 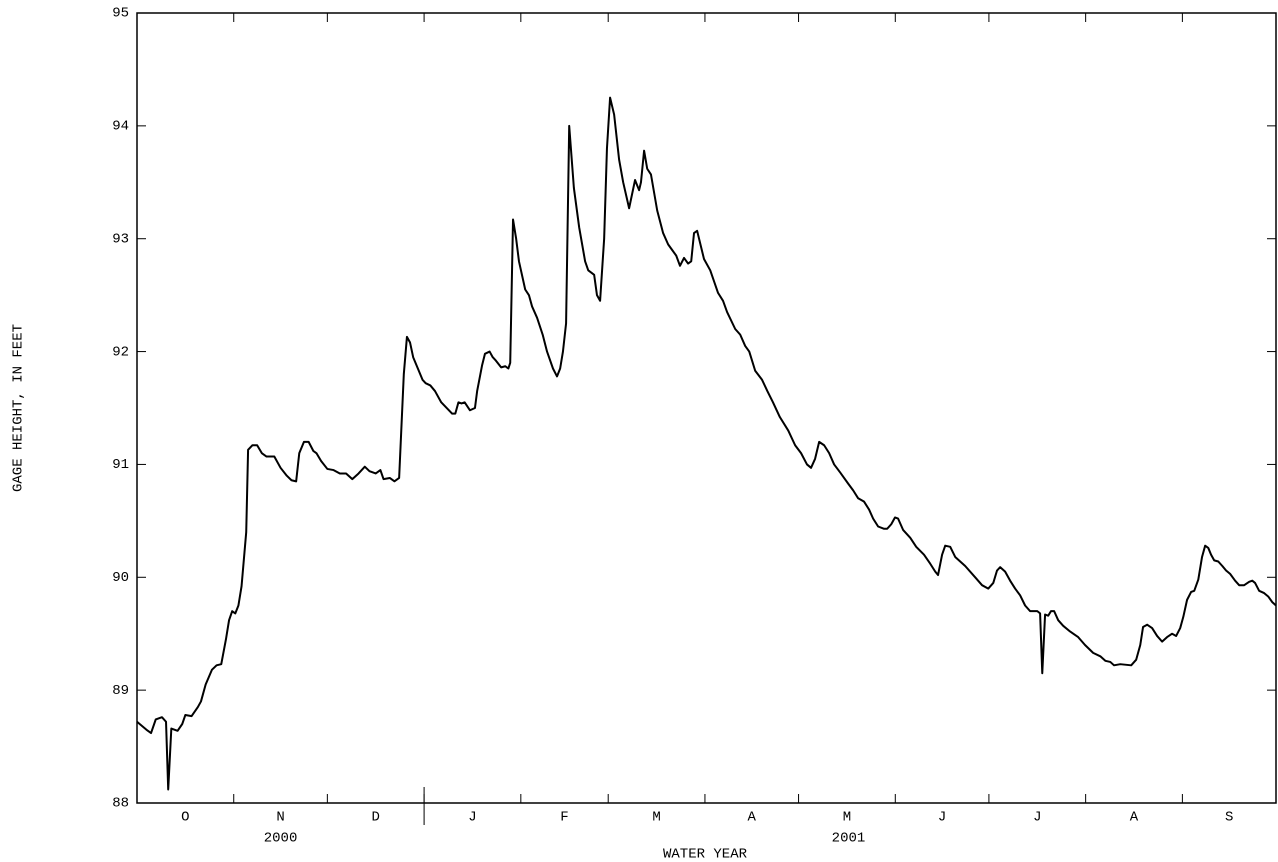 I want to click on y-tick-label: 92, so click(x=120, y=352).